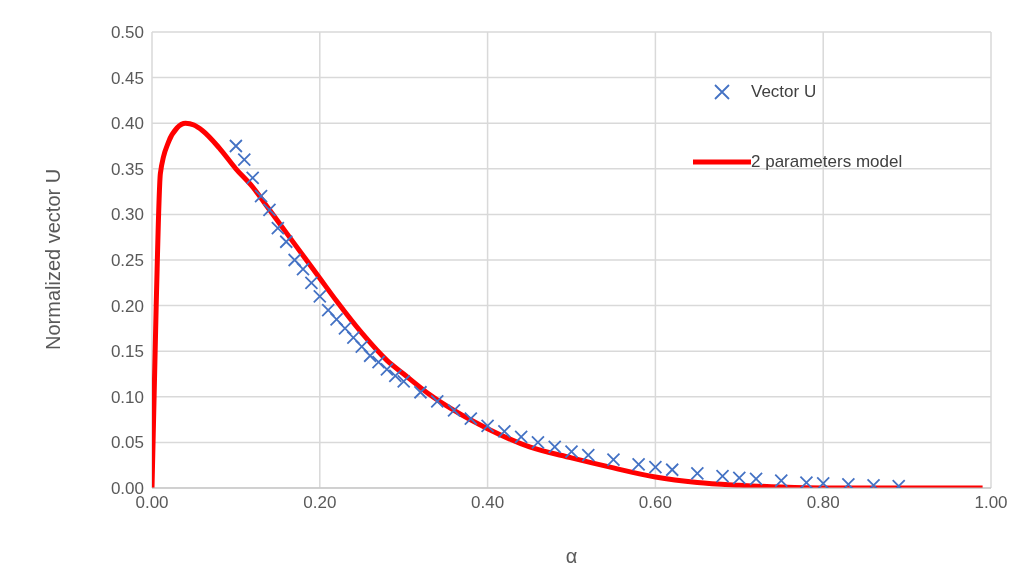 The height and width of the screenshot is (579, 1029). I want to click on y-tick-label: 0.20, so click(127, 306).